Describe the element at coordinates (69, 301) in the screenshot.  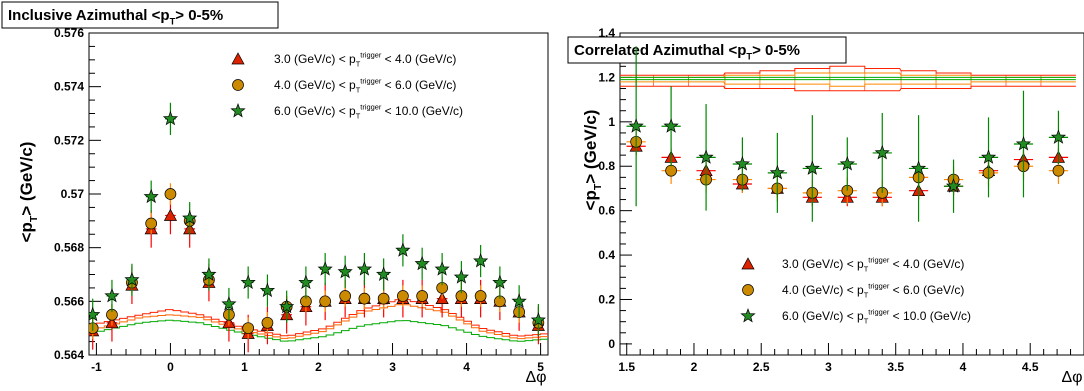
I see `y-tick-label: 0.566` at that location.